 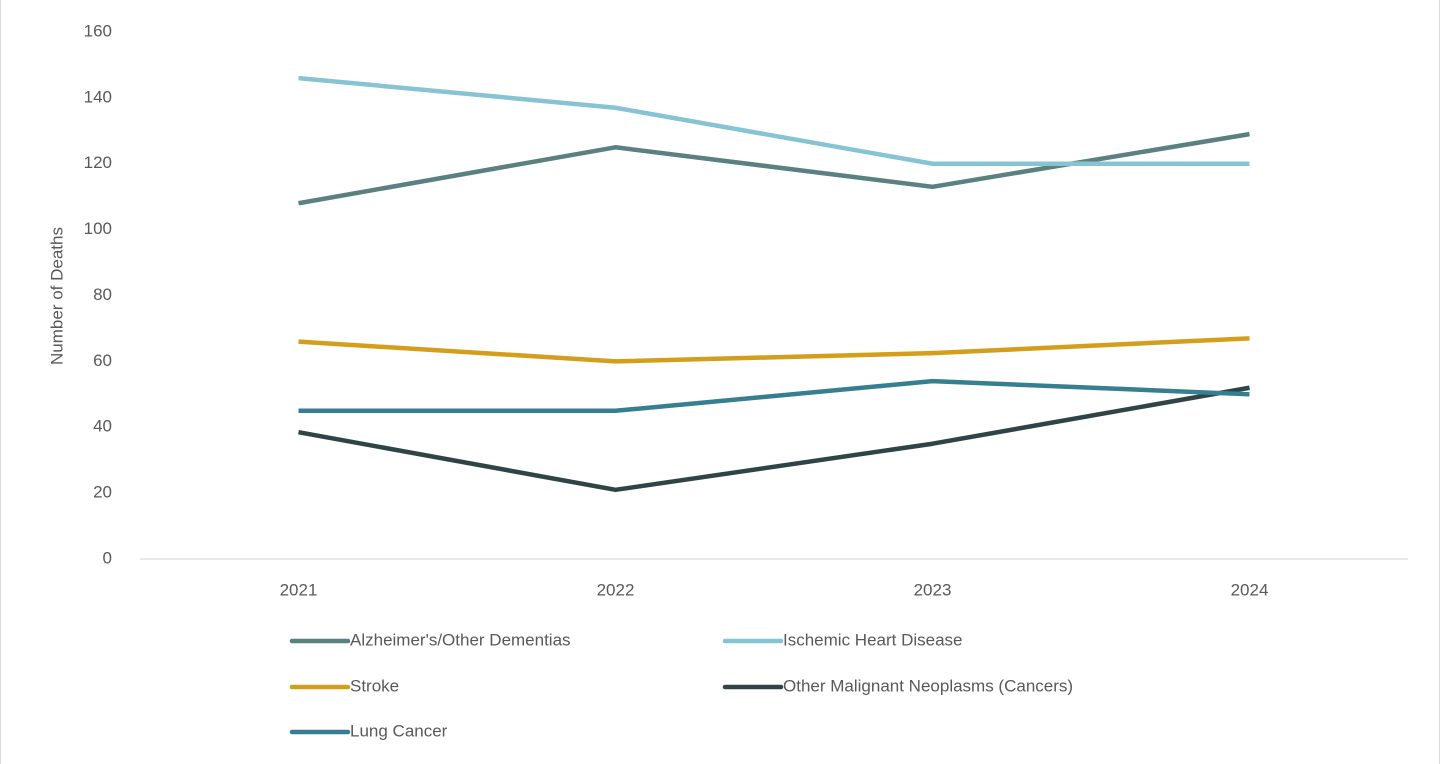 What do you see at coordinates (873, 639) in the screenshot?
I see `legend-label: Ischemic Heart Disease` at bounding box center [873, 639].